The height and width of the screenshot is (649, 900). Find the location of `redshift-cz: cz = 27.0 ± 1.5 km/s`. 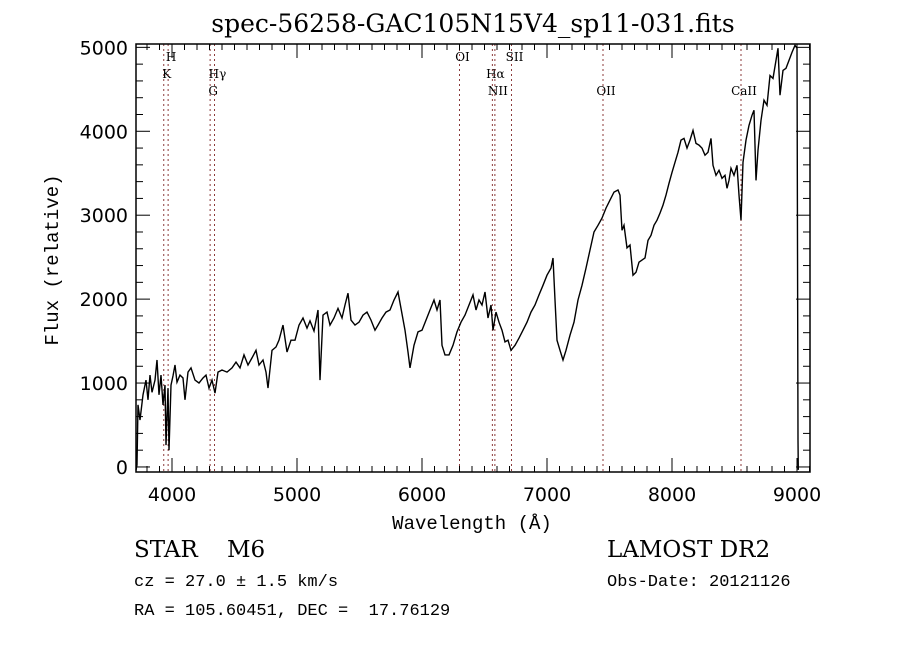

redshift-cz: cz = 27.0 ± 1.5 km/s is located at coordinates (236, 582).